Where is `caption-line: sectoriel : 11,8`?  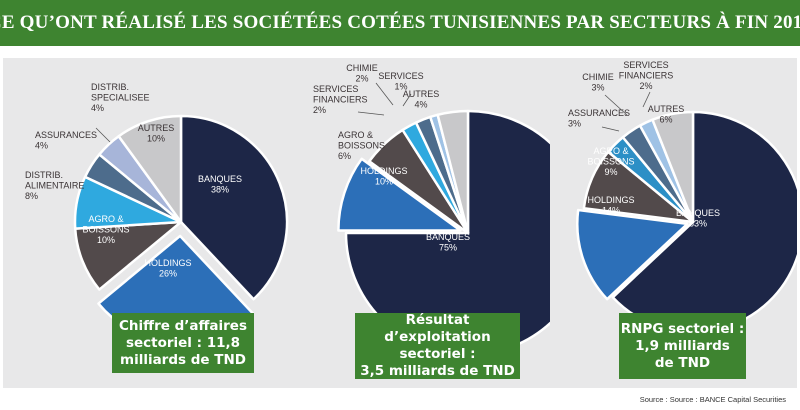 caption-line: sectoriel : 11,8 is located at coordinates (183, 342).